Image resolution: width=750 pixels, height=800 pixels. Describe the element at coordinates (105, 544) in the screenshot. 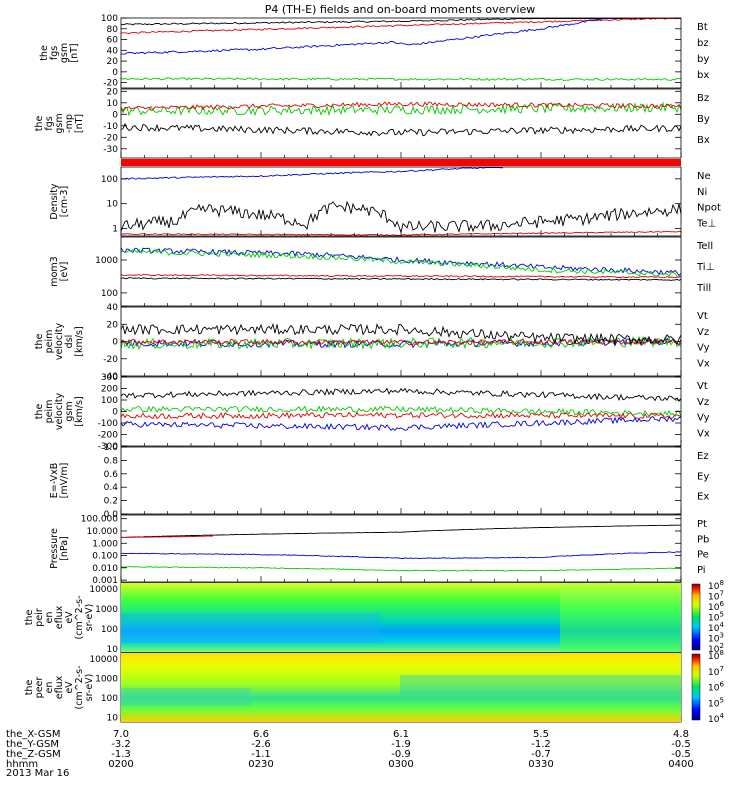

I see `y-tick-label: 1.000` at that location.